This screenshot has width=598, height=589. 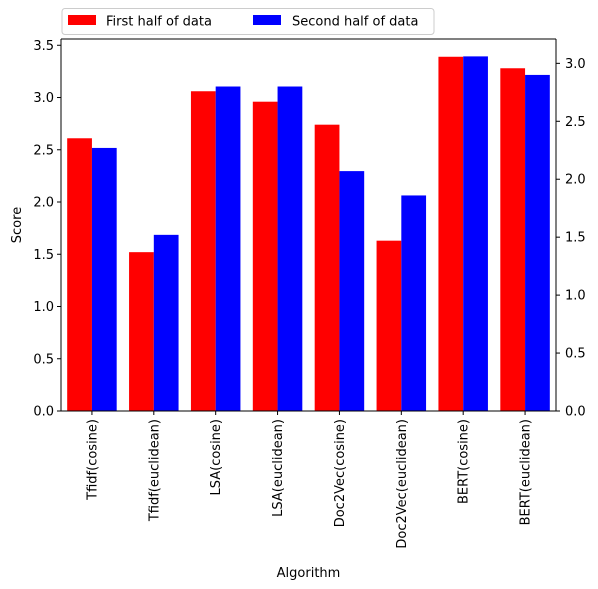 I want to click on x-axis-title: Algorithm, so click(x=309, y=573).